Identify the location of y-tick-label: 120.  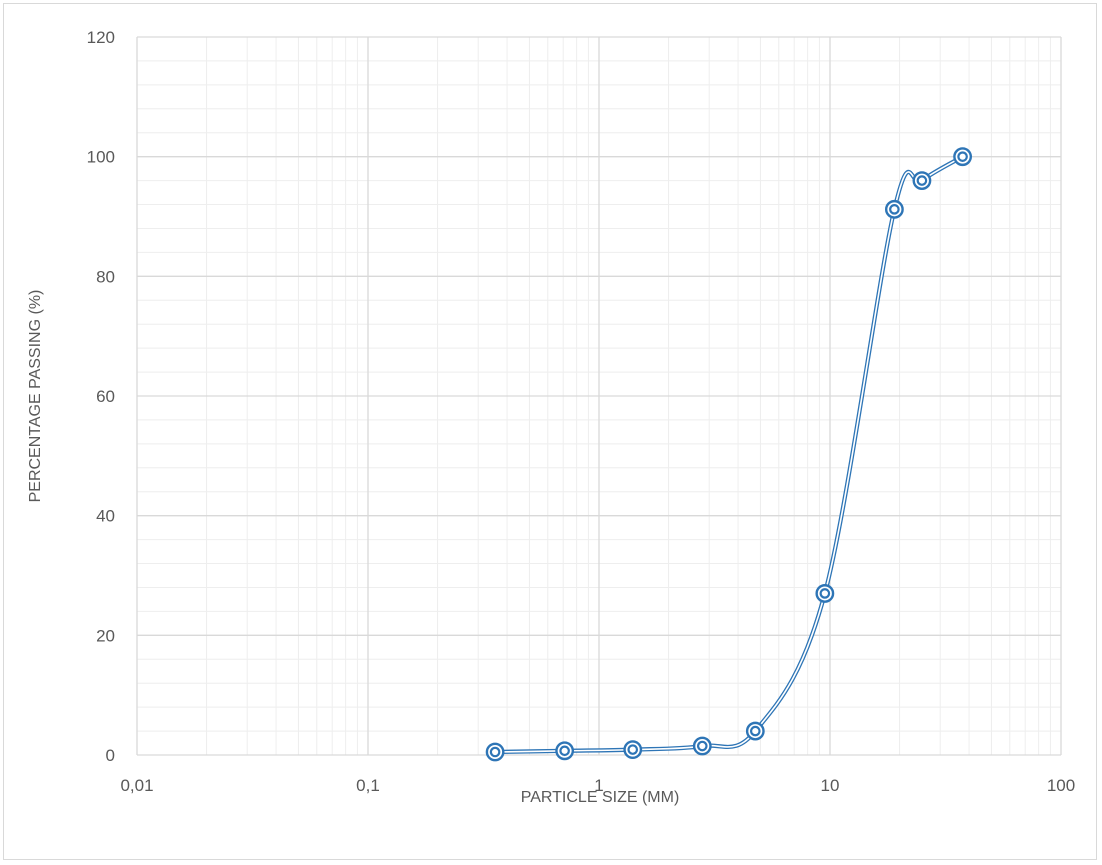
(101, 37).